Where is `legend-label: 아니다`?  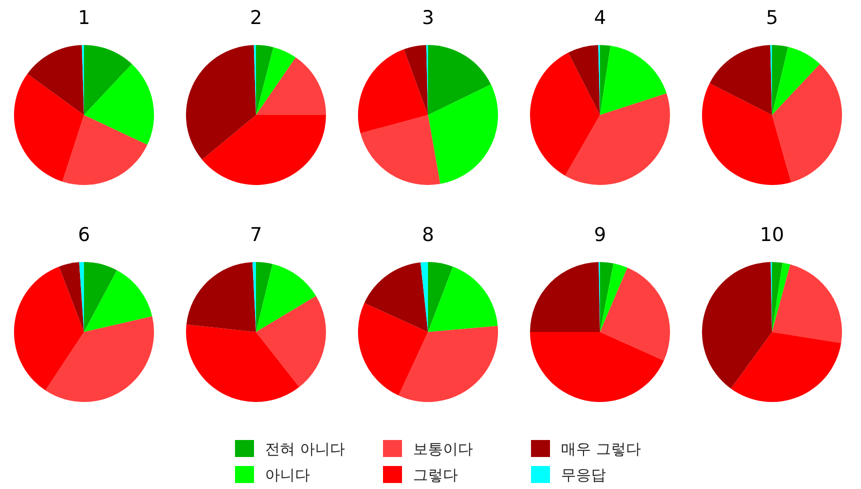 legend-label: 아니다 is located at coordinates (287, 475).